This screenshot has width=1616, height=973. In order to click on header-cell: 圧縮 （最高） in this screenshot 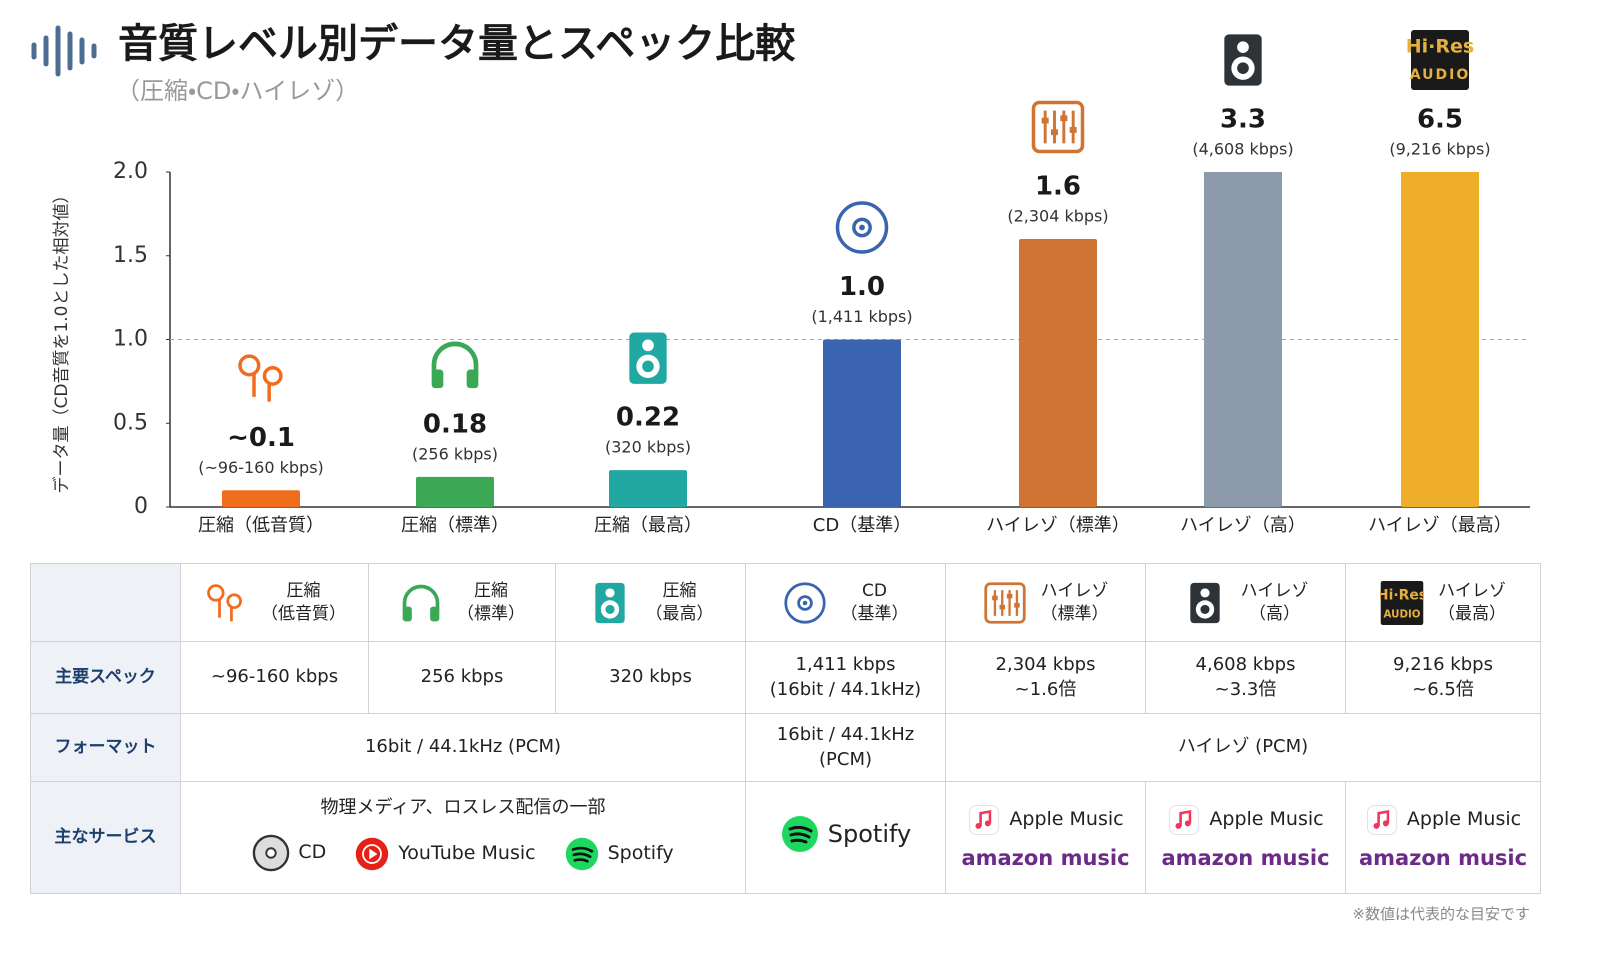, I will do `click(650, 602)`.